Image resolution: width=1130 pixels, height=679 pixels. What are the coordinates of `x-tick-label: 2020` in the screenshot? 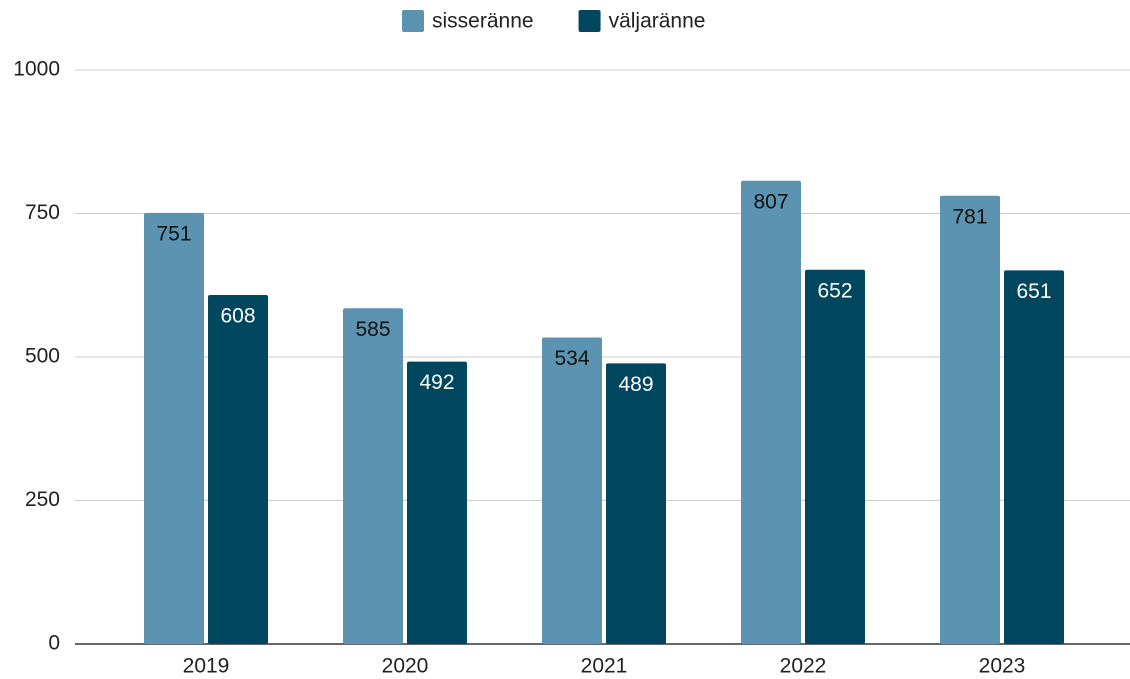 It's located at (405, 666).